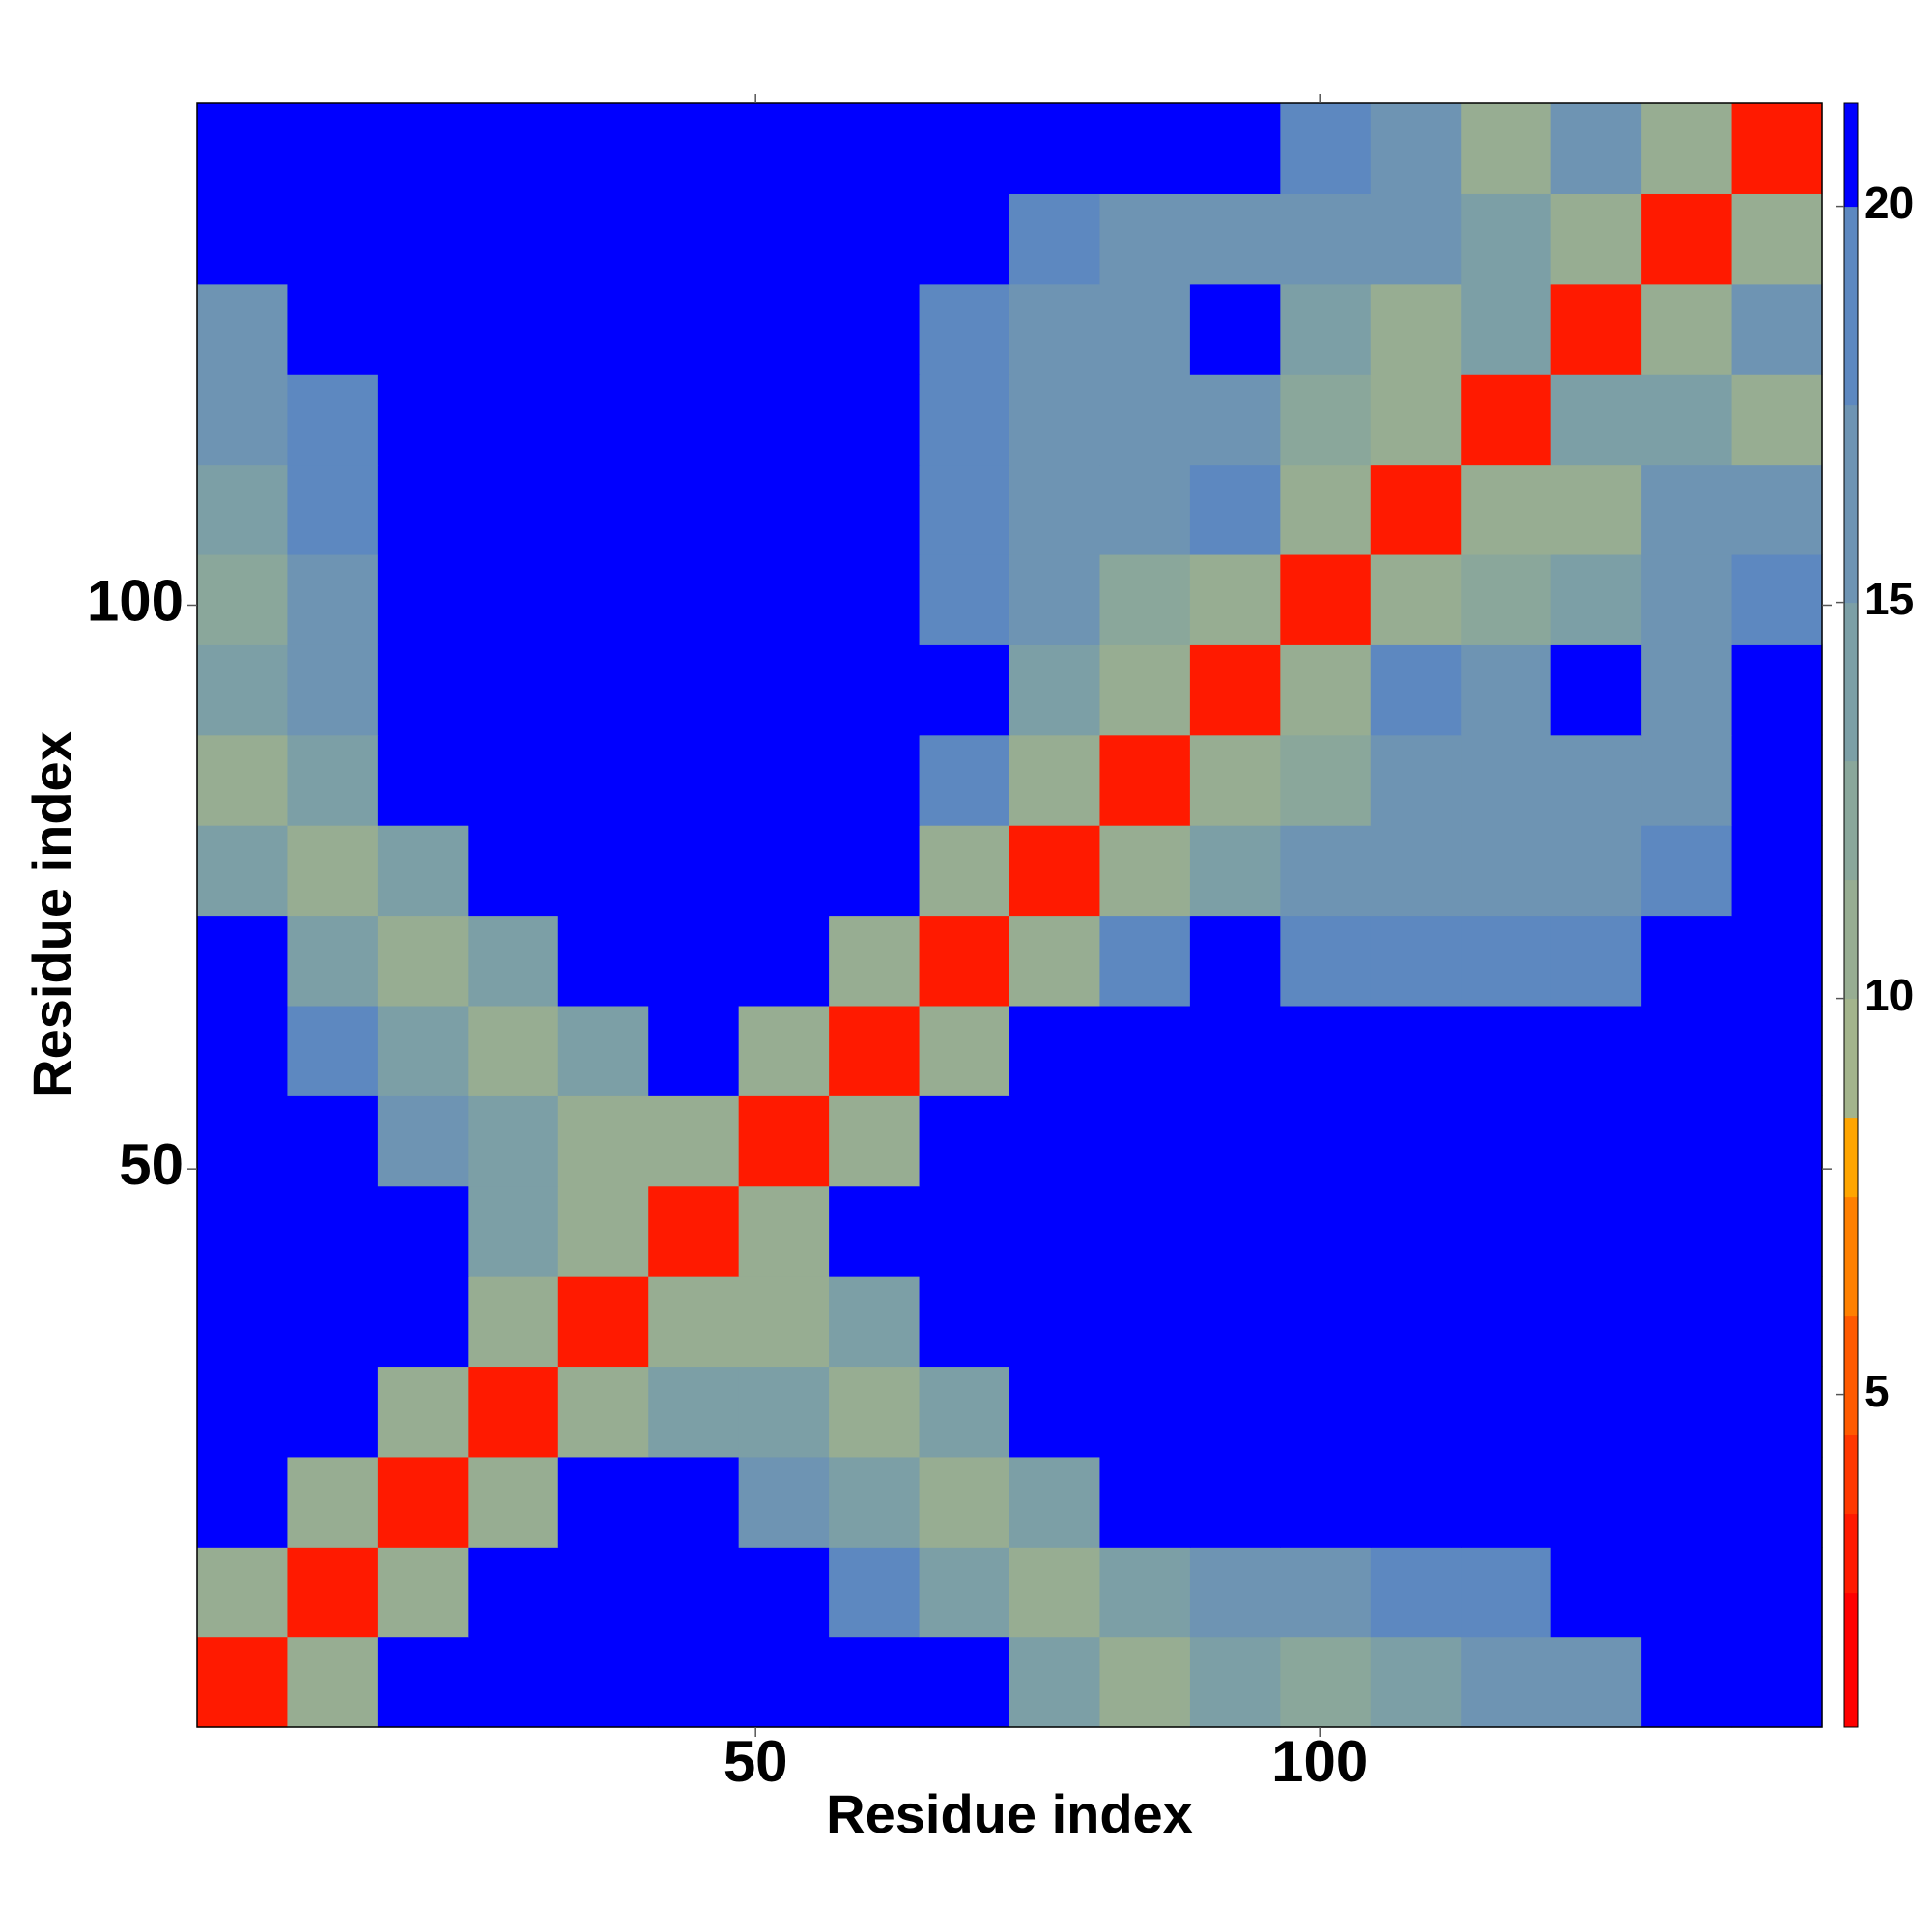 The height and width of the screenshot is (1932, 1932). I want to click on x-tick-label: 50, so click(756, 1761).